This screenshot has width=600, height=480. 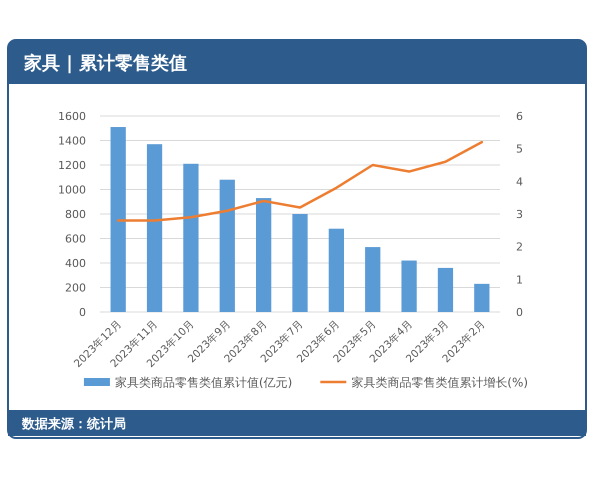 I want to click on y2-tick-label: 1, so click(x=519, y=279).